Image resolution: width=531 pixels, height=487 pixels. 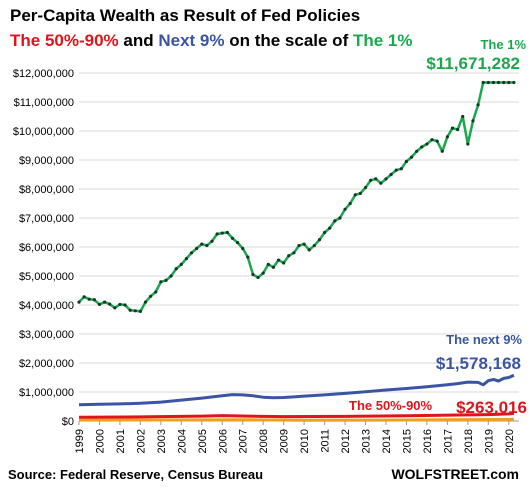 I want to click on y-tick-label: $1,000,000, so click(x=46, y=393).